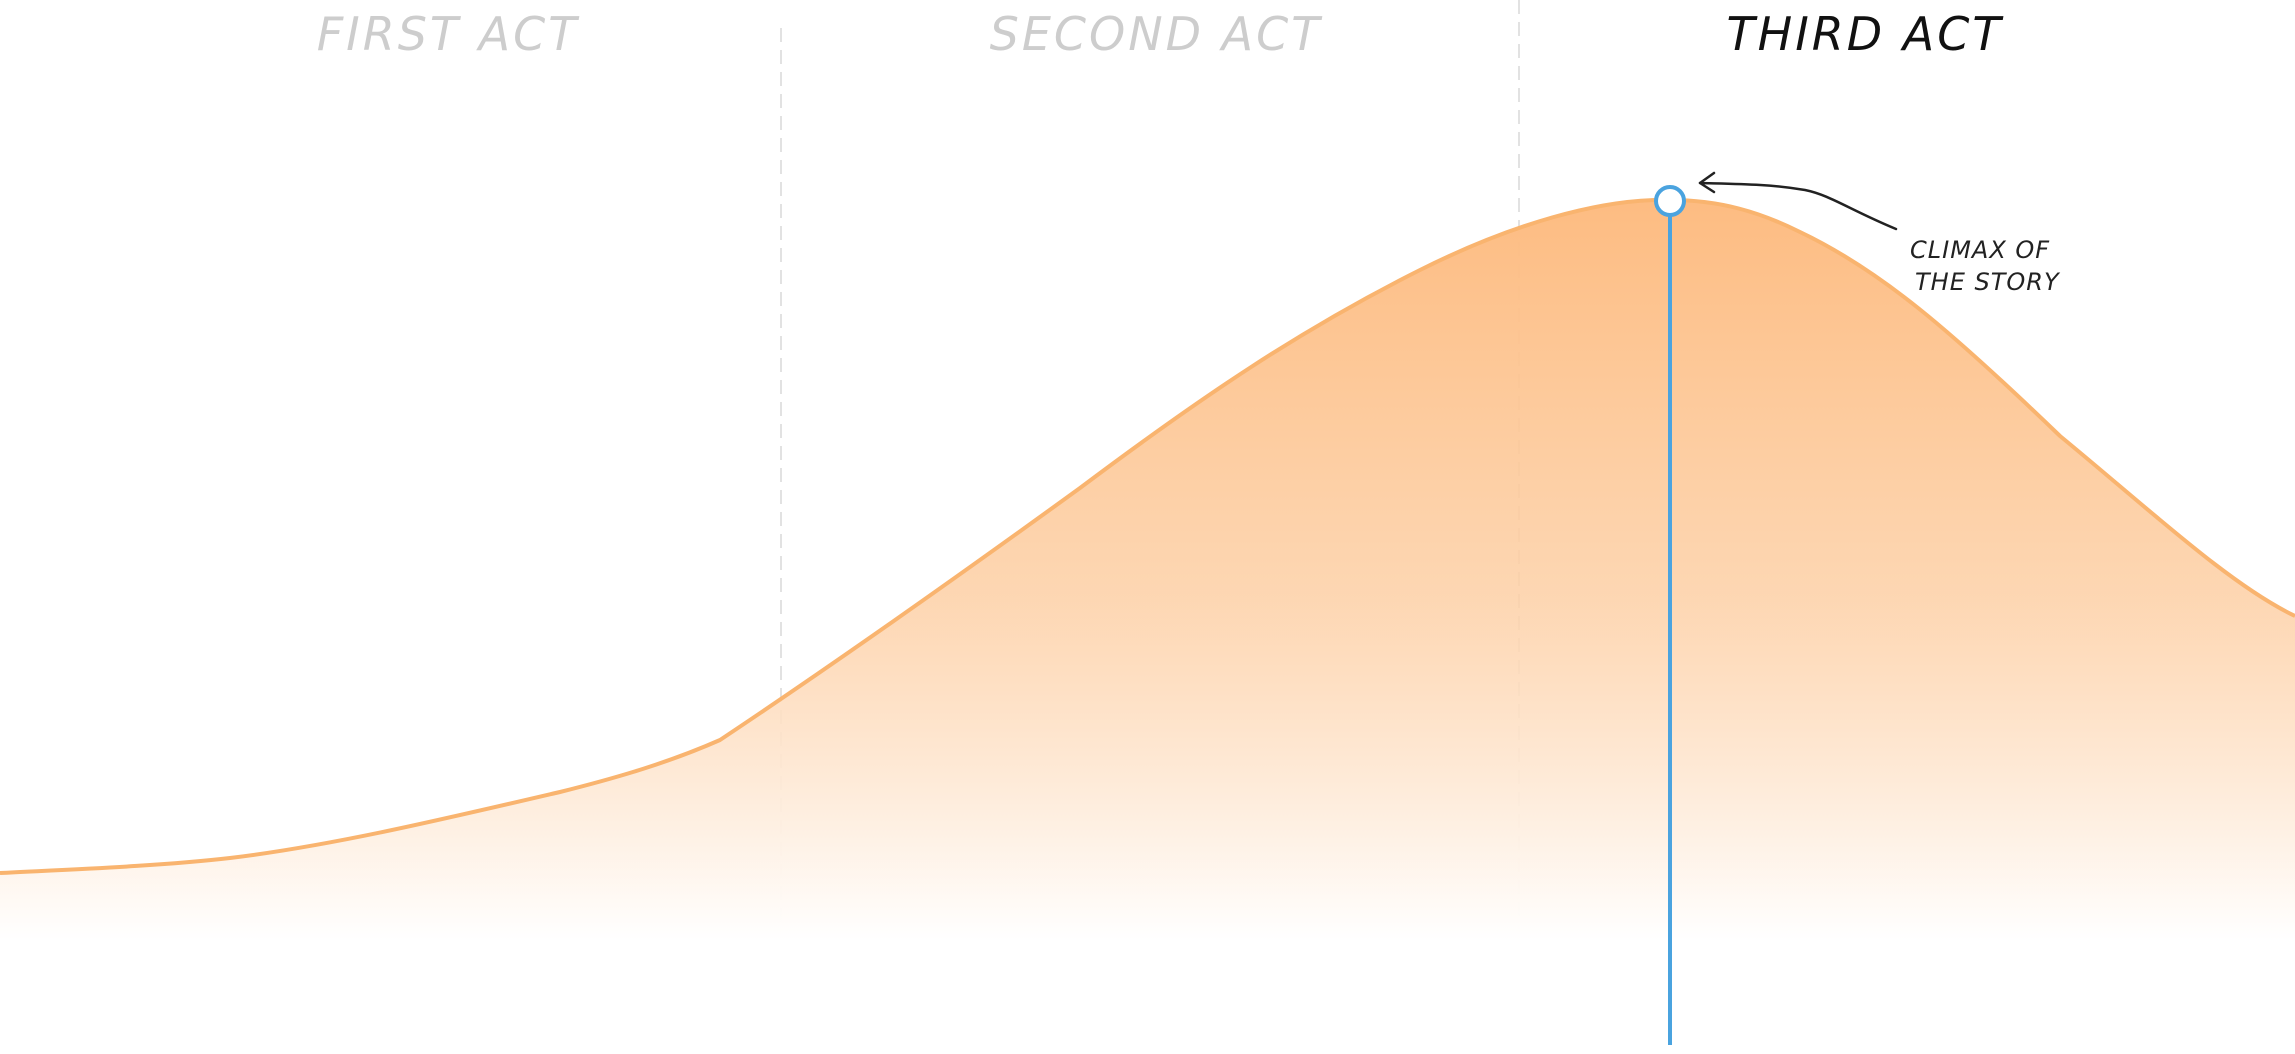  Describe the element at coordinates (448, 34) in the screenshot. I see `act-label-first: FIRST ACT` at that location.